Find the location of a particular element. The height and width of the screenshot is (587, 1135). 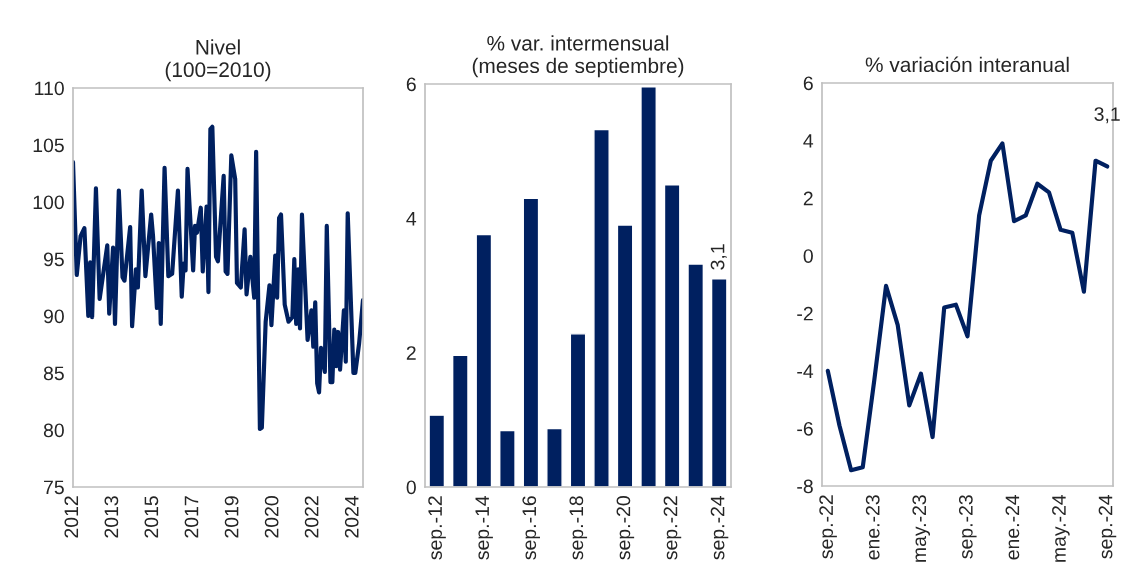

y-tick-label: 75 is located at coordinates (54, 487).